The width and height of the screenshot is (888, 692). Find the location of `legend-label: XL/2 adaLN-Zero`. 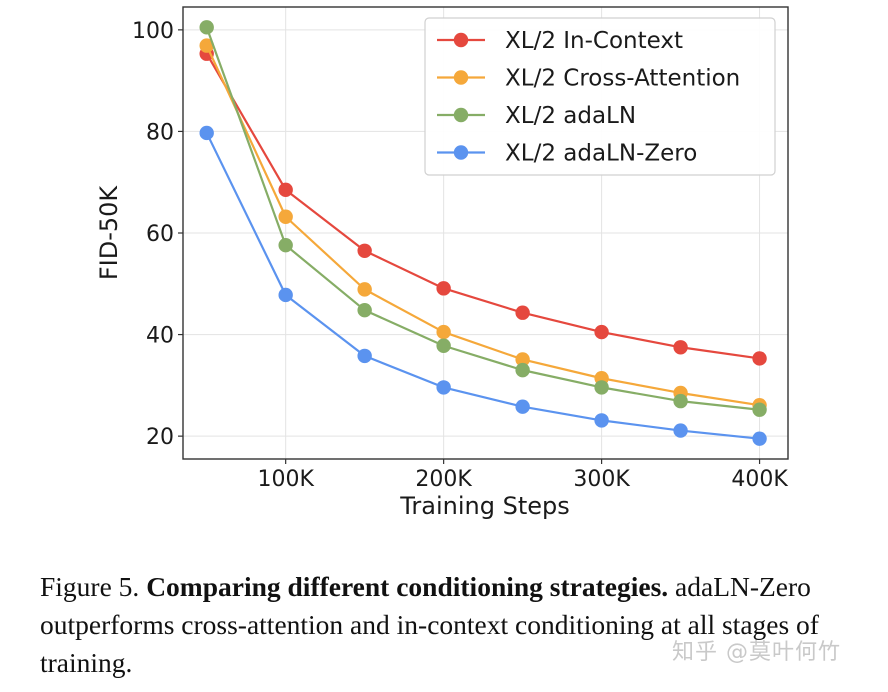

legend-label: XL/2 adaLN-Zero is located at coordinates (601, 154).